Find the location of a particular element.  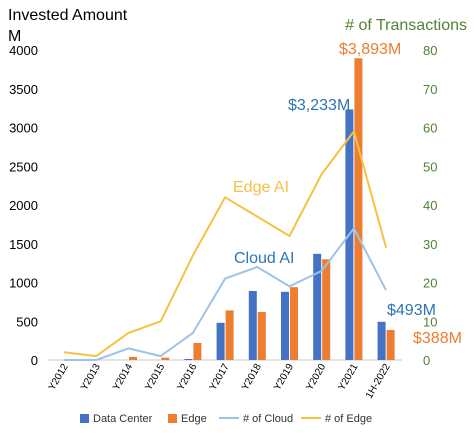

bar-edge-y2019 is located at coordinates (294, 323).